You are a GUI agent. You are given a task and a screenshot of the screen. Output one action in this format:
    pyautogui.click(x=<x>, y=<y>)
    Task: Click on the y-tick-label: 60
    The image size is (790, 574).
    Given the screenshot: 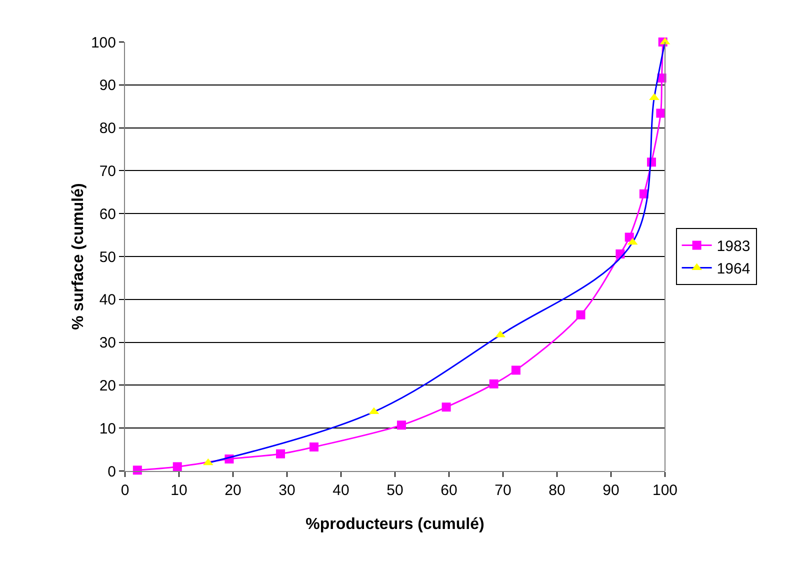 What is the action you would take?
    pyautogui.click(x=107, y=214)
    